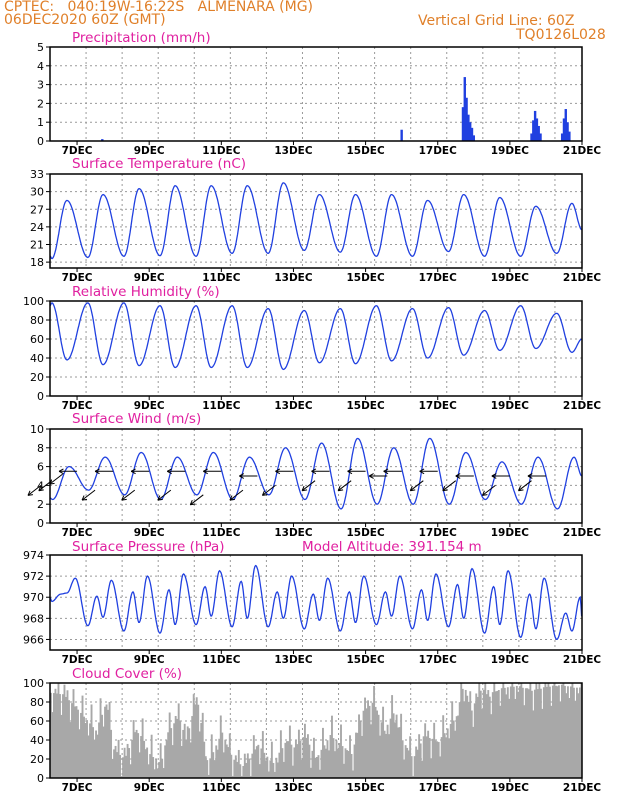 The image size is (618, 800). I want to click on precip-xtick-label: 17DEC, so click(438, 151).